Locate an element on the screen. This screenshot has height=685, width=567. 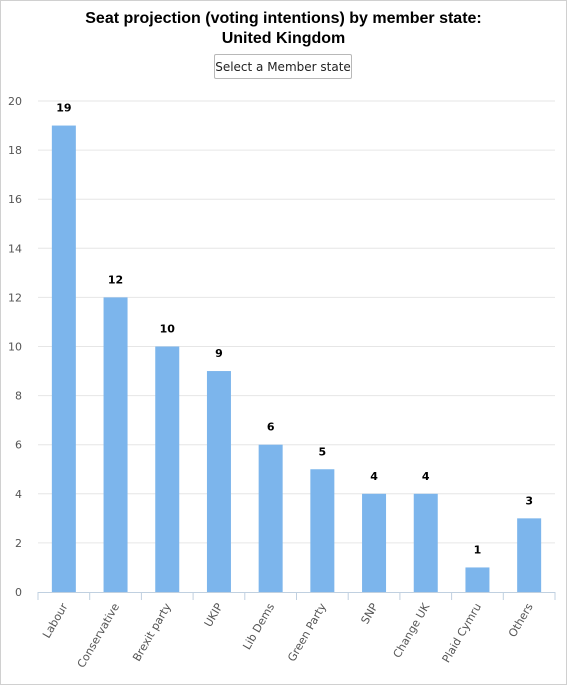
data-label: 3 is located at coordinates (529, 500).